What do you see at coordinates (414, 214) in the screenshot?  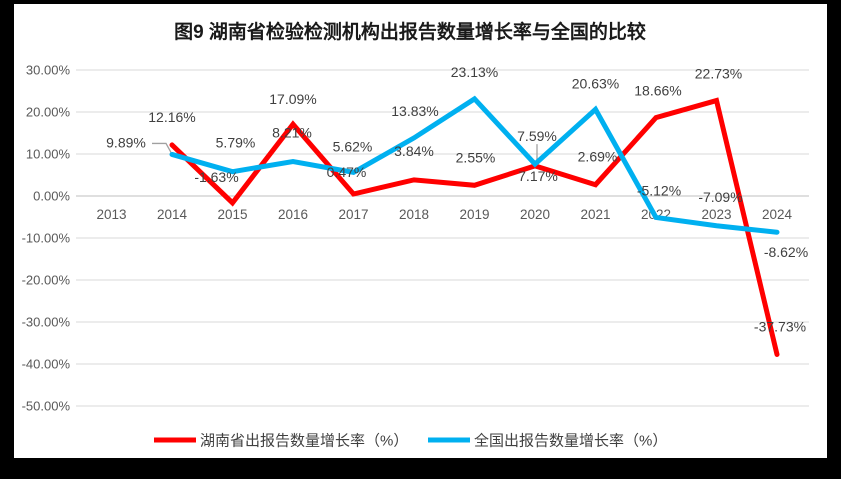 I see `x-axis-tick-label: 2018` at bounding box center [414, 214].